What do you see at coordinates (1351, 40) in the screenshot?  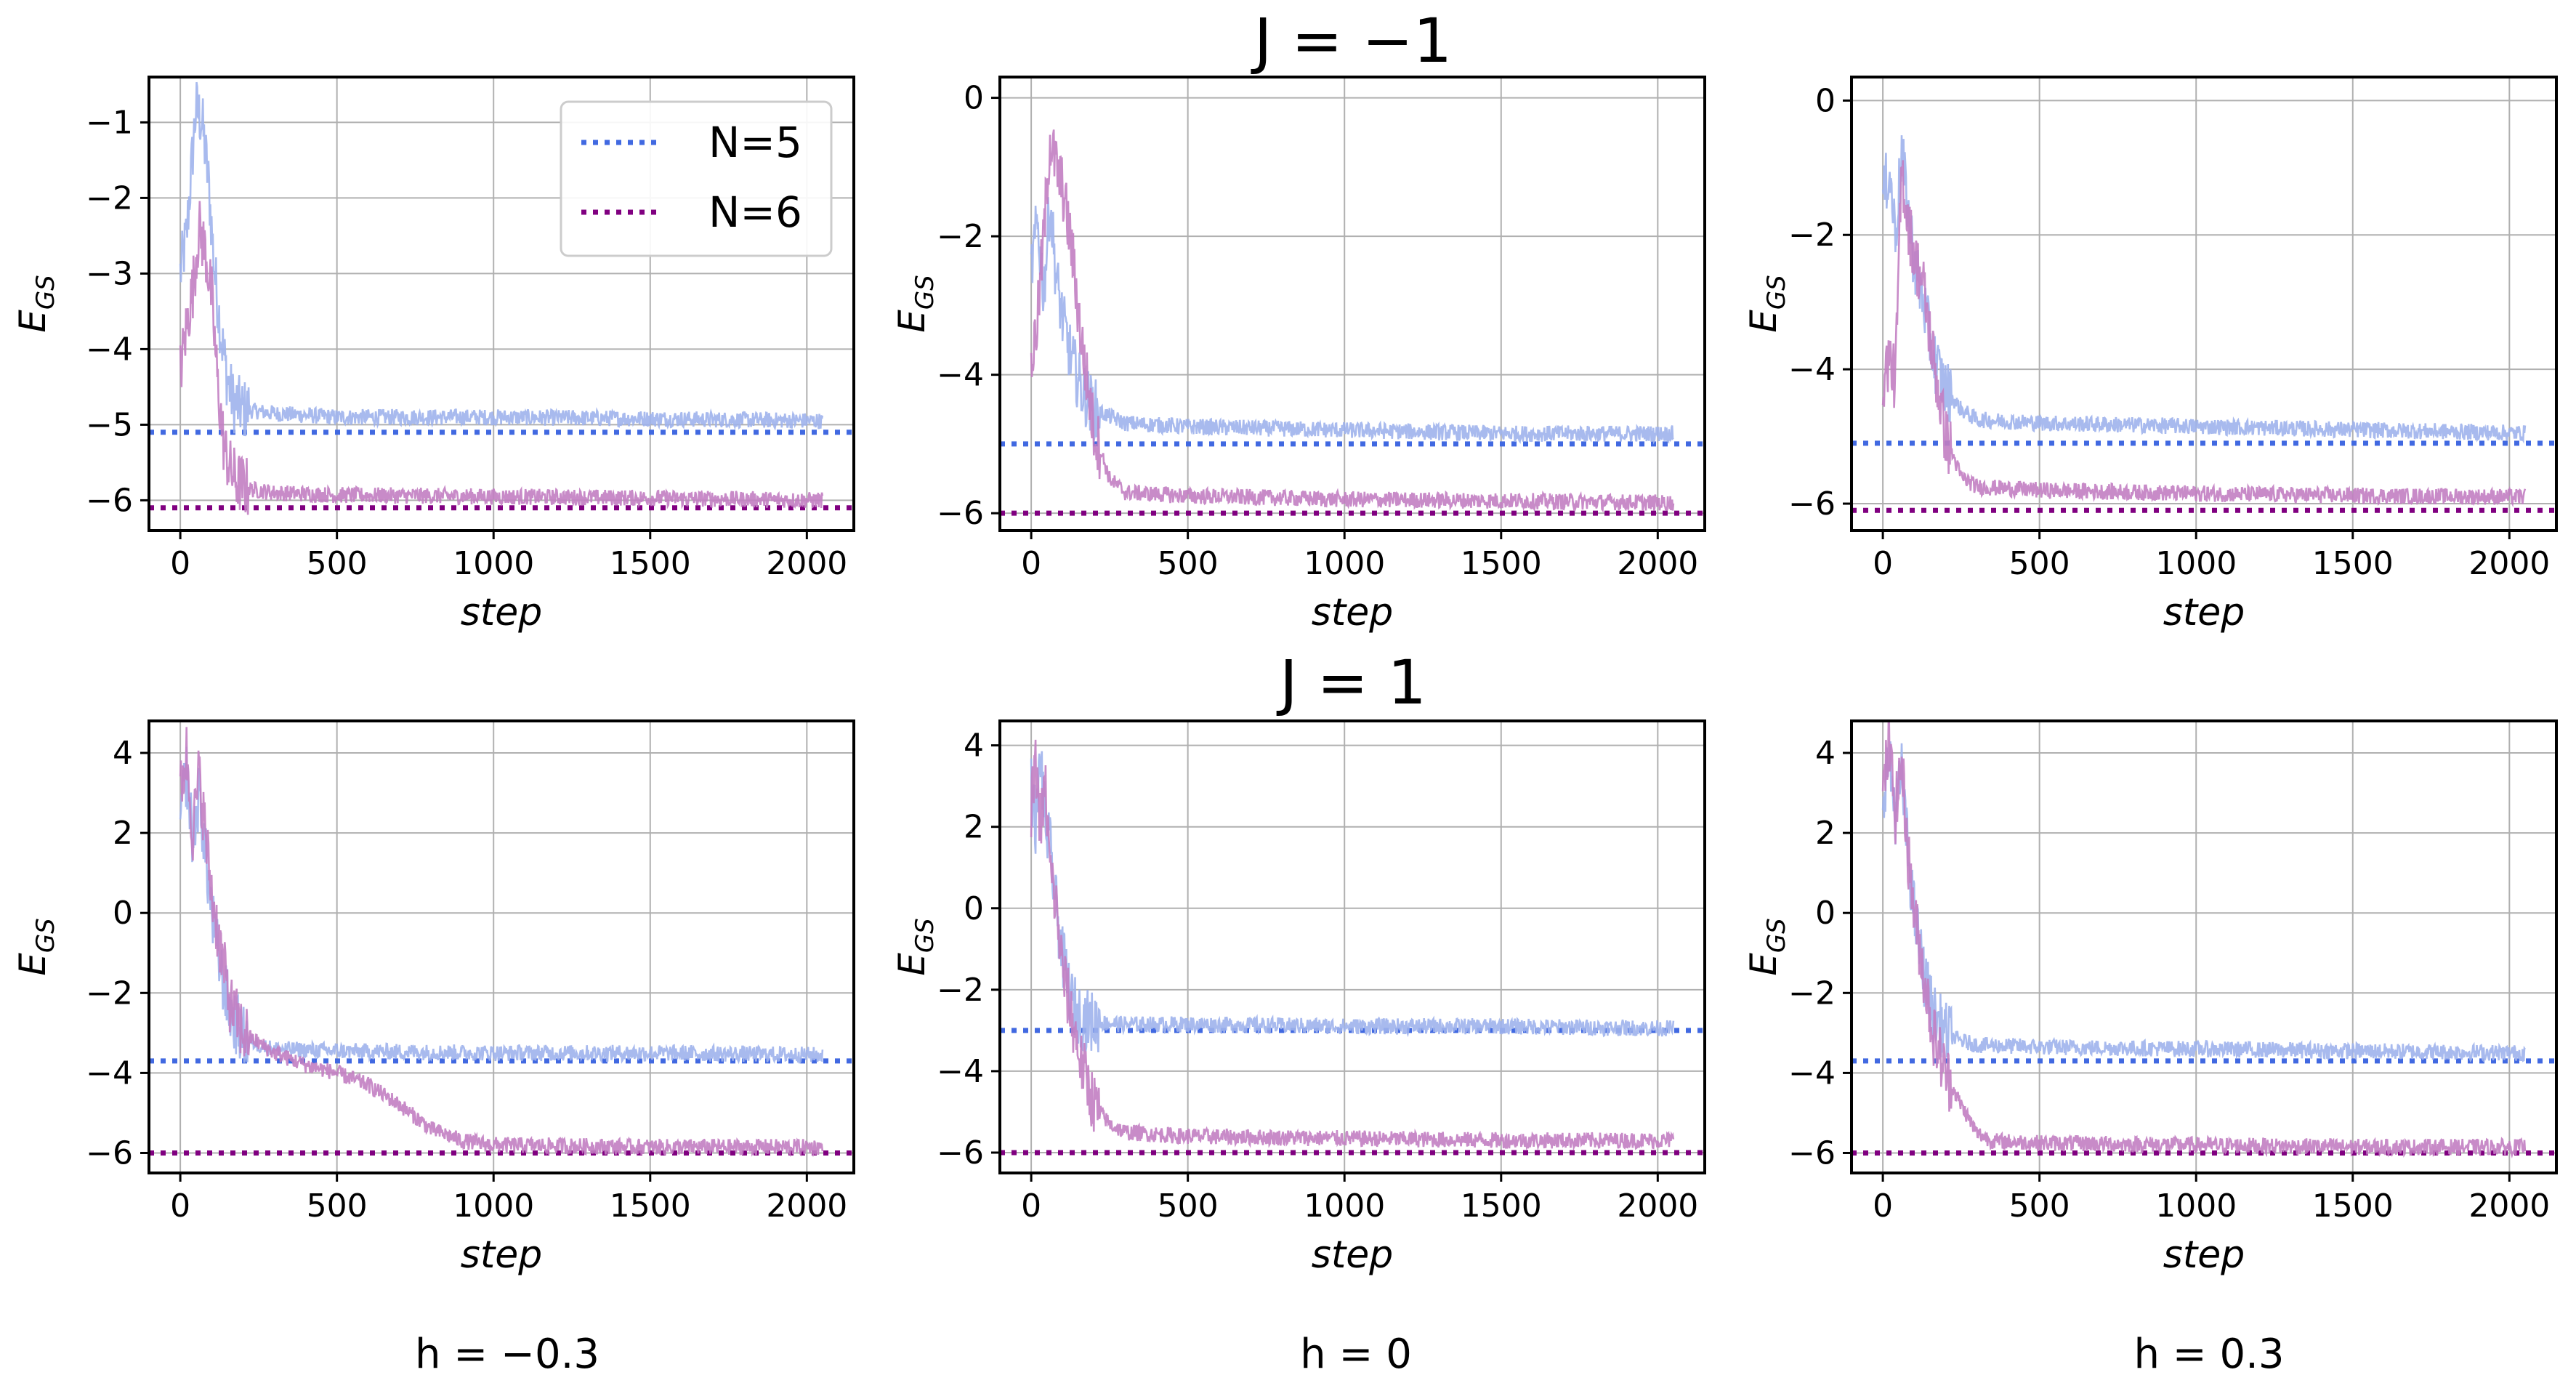 I see `row-title-top: J = −1` at bounding box center [1351, 40].